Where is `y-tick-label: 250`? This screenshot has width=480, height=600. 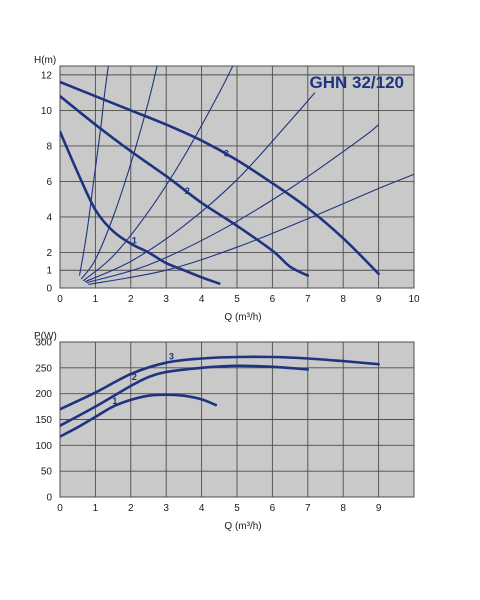 y-tick-label: 250 is located at coordinates (43, 368).